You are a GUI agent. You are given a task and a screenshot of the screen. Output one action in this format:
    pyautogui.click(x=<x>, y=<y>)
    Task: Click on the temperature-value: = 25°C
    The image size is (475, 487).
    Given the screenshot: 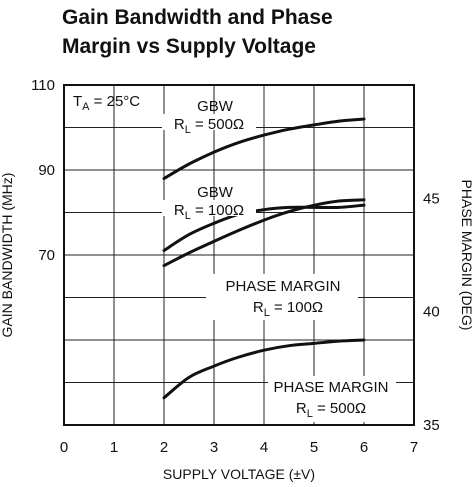 What is the action you would take?
    pyautogui.click(x=115, y=101)
    